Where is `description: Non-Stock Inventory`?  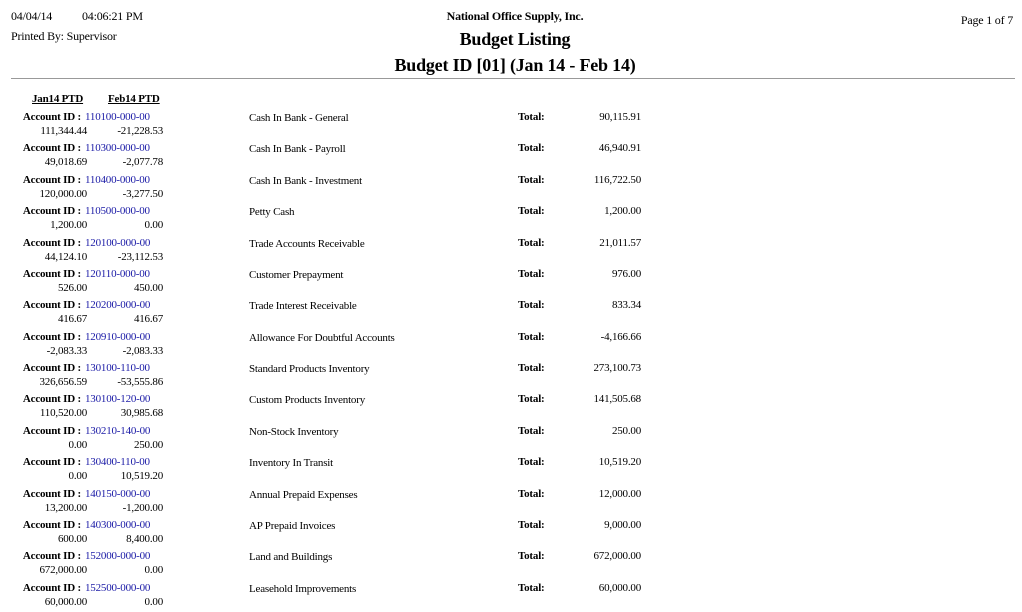 description: Non-Stock Inventory is located at coordinates (294, 431).